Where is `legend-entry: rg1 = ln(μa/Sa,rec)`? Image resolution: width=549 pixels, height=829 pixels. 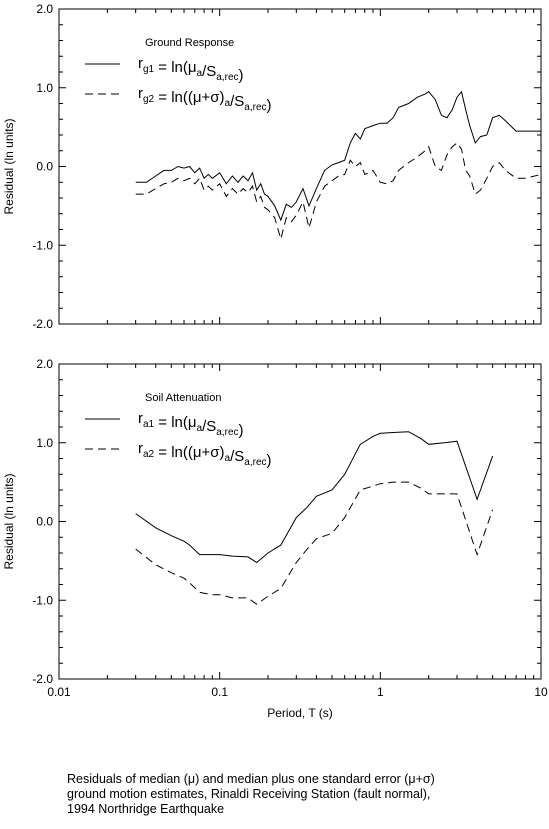 legend-entry: rg1 = ln(μa/Sa,rec) is located at coordinates (191, 69).